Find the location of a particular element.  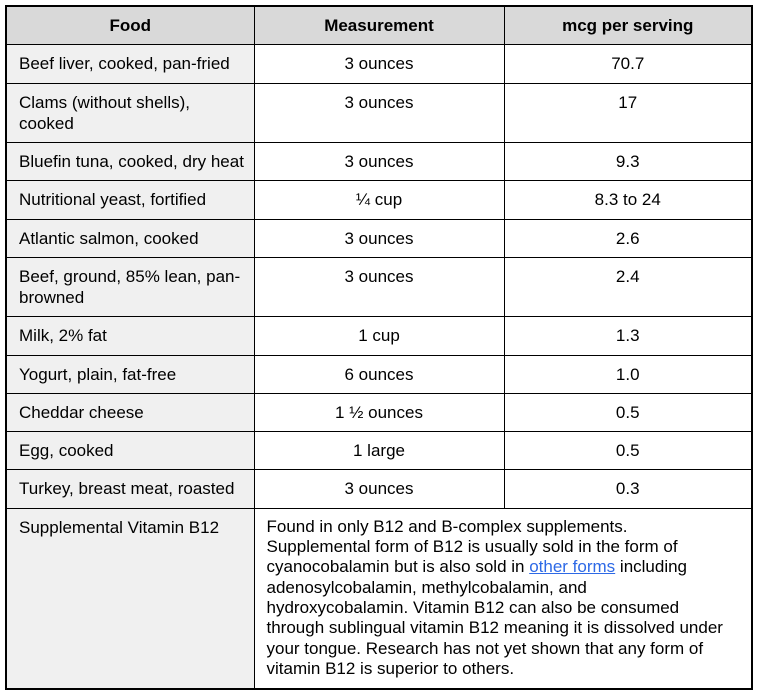

food-cell: Milk, 2% fat is located at coordinates (130, 336).